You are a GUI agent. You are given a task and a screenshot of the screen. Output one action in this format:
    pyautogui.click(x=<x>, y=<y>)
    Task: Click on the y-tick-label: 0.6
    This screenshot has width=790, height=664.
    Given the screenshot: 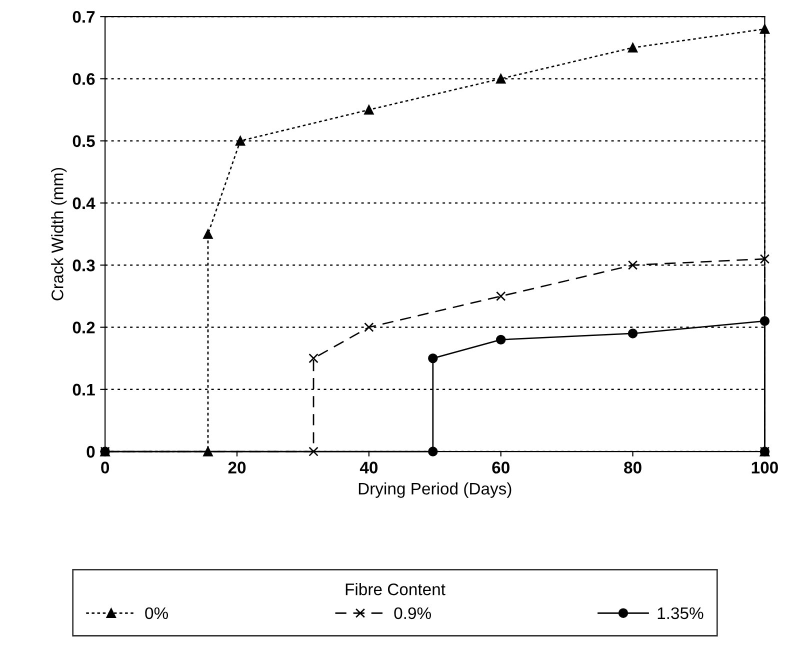 What is the action you would take?
    pyautogui.click(x=83, y=79)
    